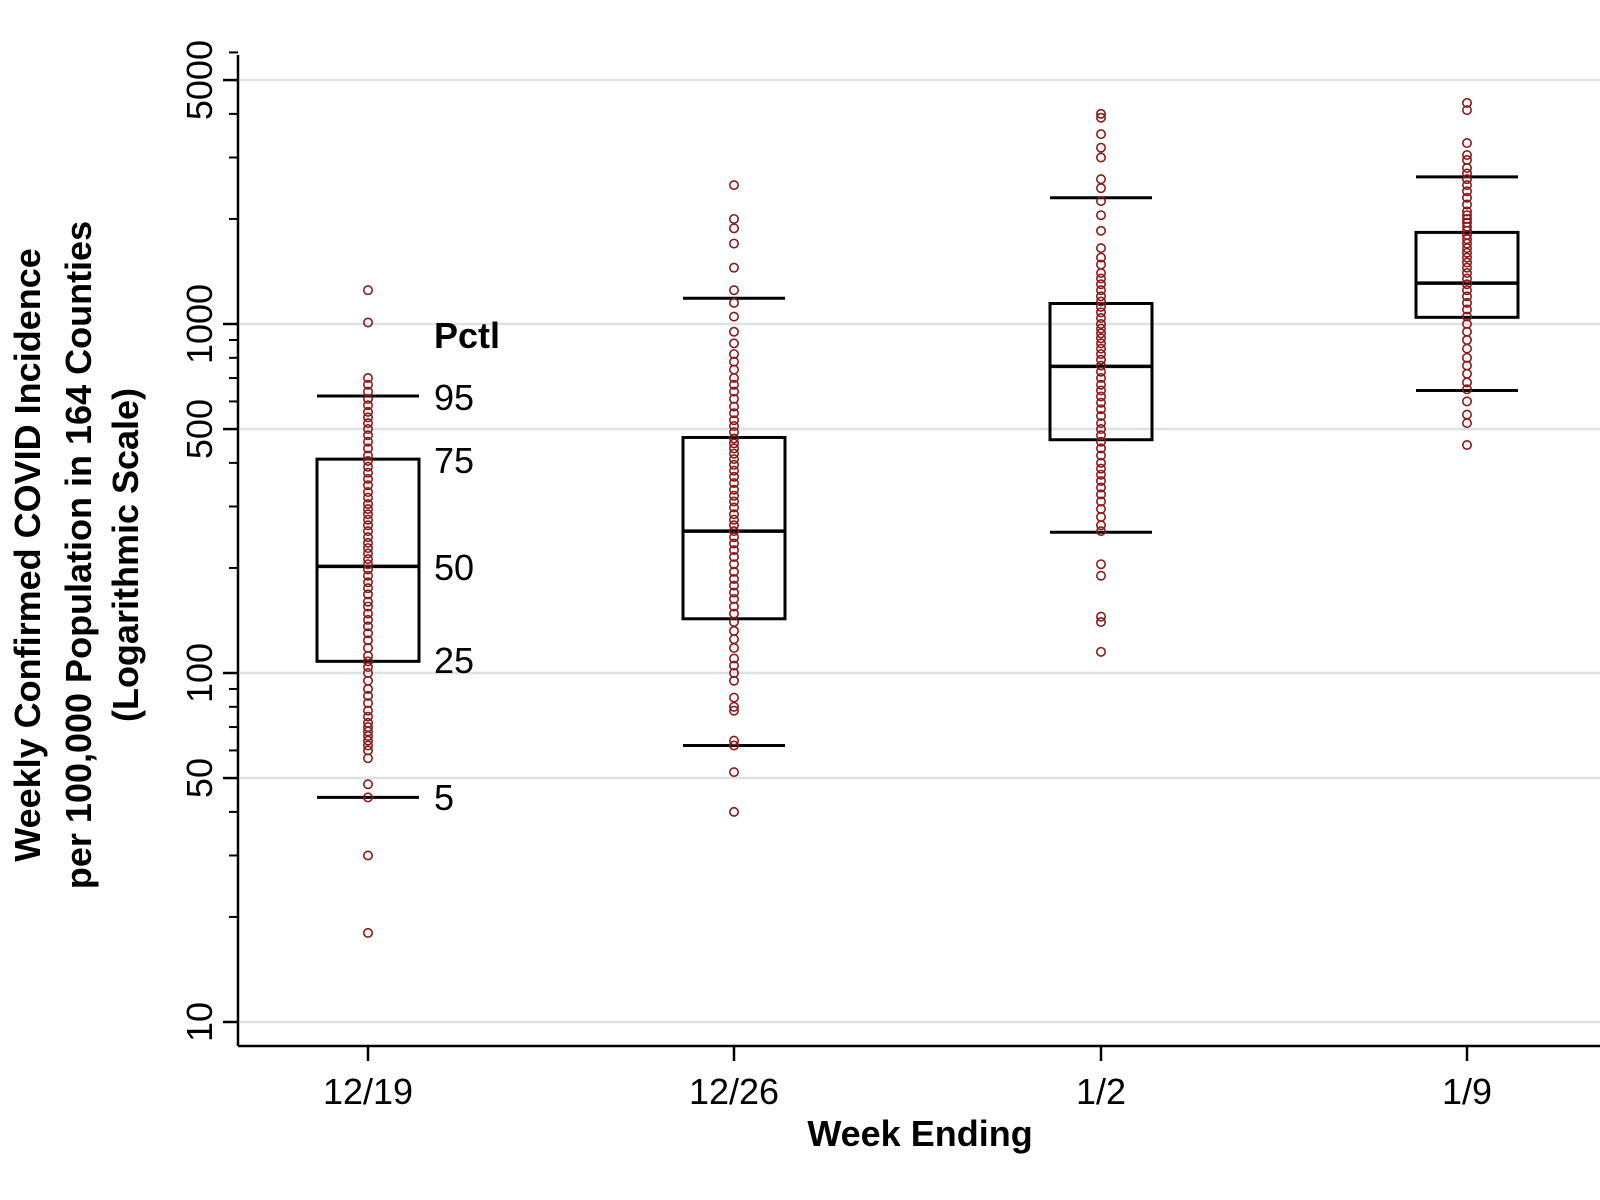 Image resolution: width=1600 pixels, height=1200 pixels. I want to click on box-12/26, so click(734, 528).